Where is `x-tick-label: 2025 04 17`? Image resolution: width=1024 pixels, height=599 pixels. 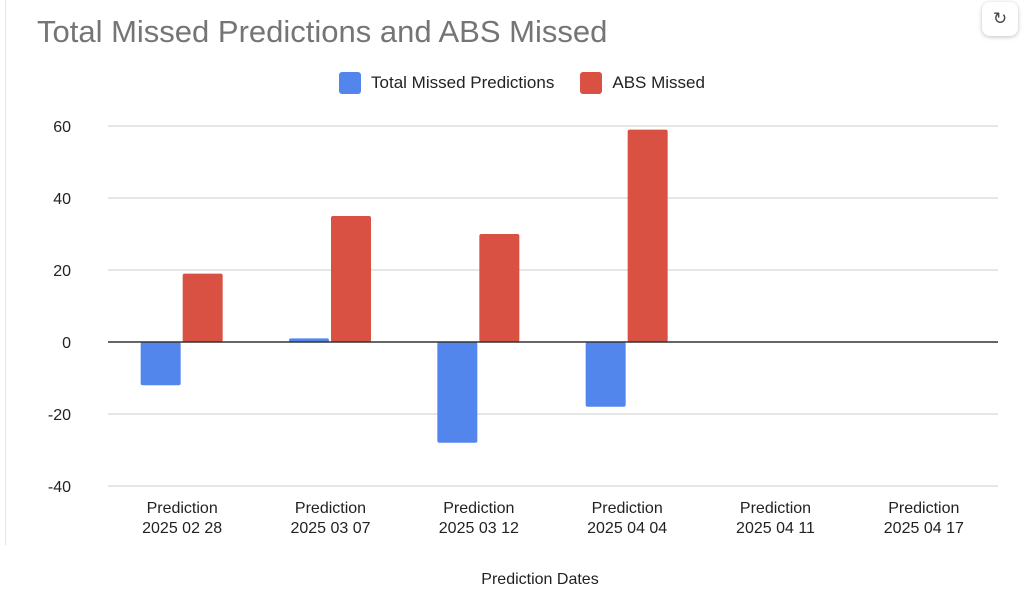 x-tick-label: 2025 04 17 is located at coordinates (924, 528).